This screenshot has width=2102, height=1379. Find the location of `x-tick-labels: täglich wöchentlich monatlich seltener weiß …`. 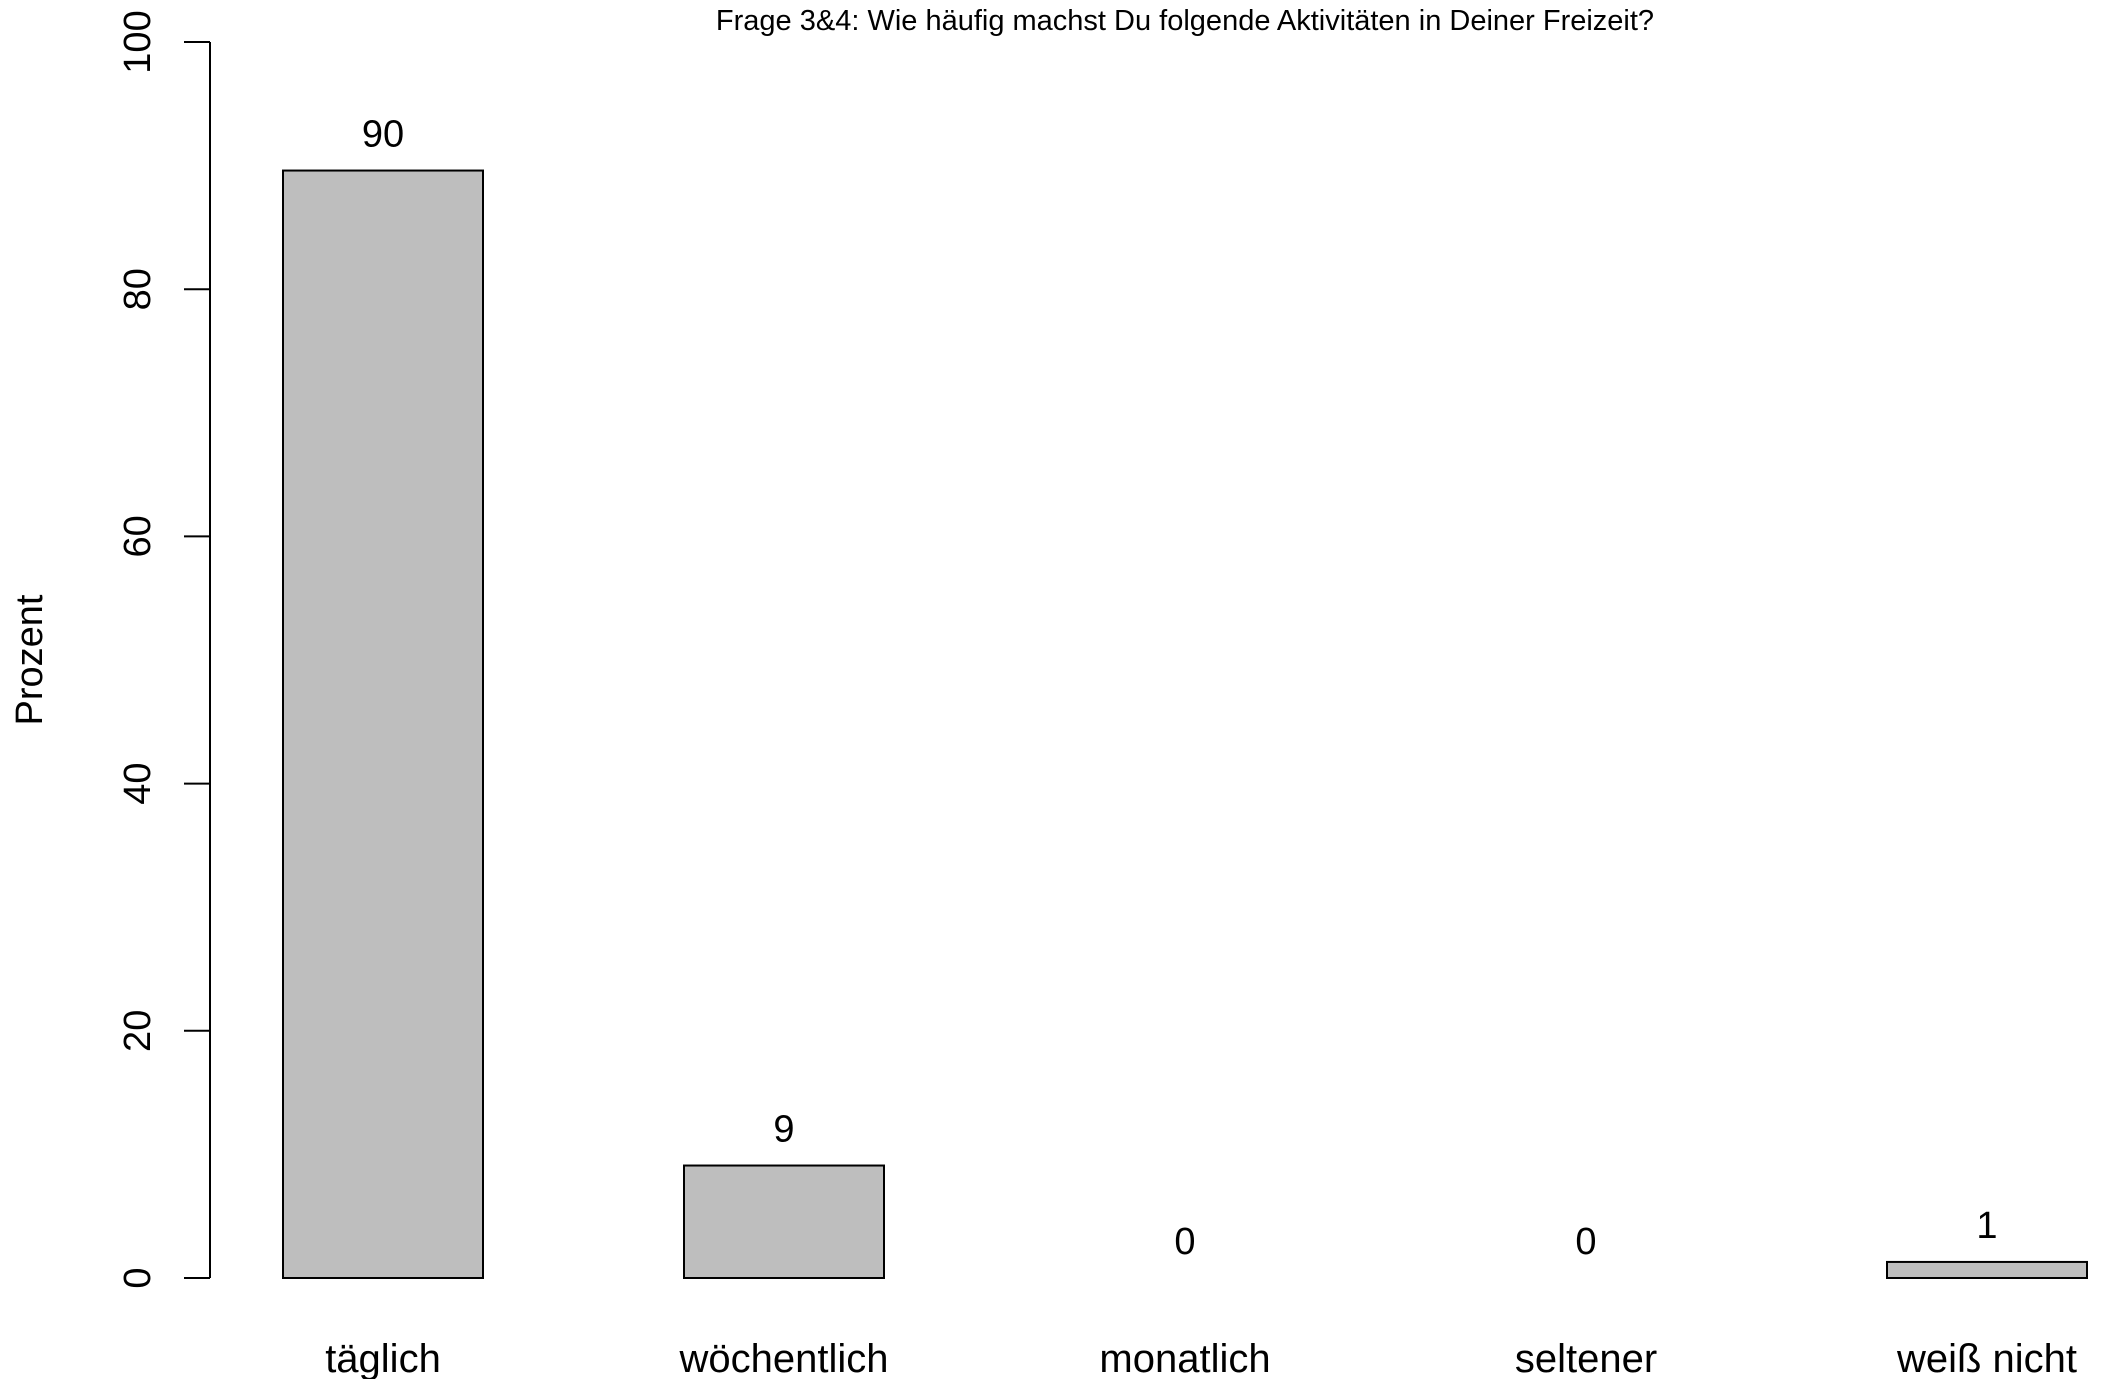

x-tick-labels: täglich wöchentlich monatlich seltener weiß … is located at coordinates (1201, 1358).